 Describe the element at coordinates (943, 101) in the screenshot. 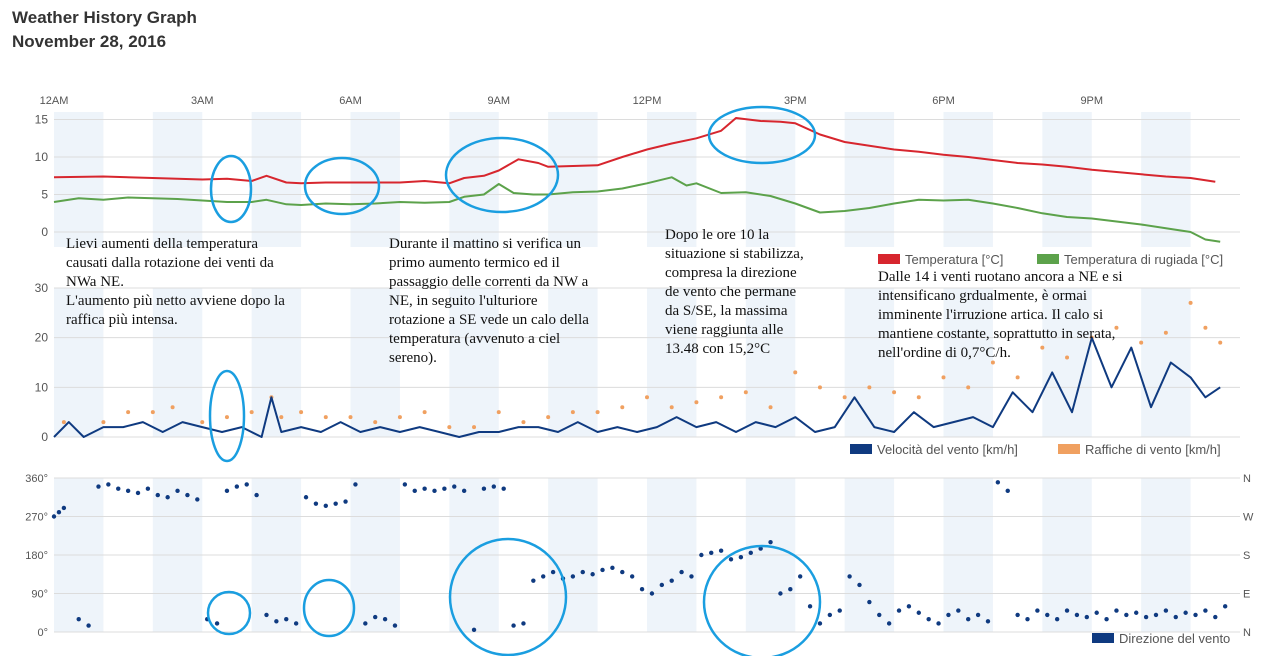

I see `time-axis-label: 6PM` at that location.